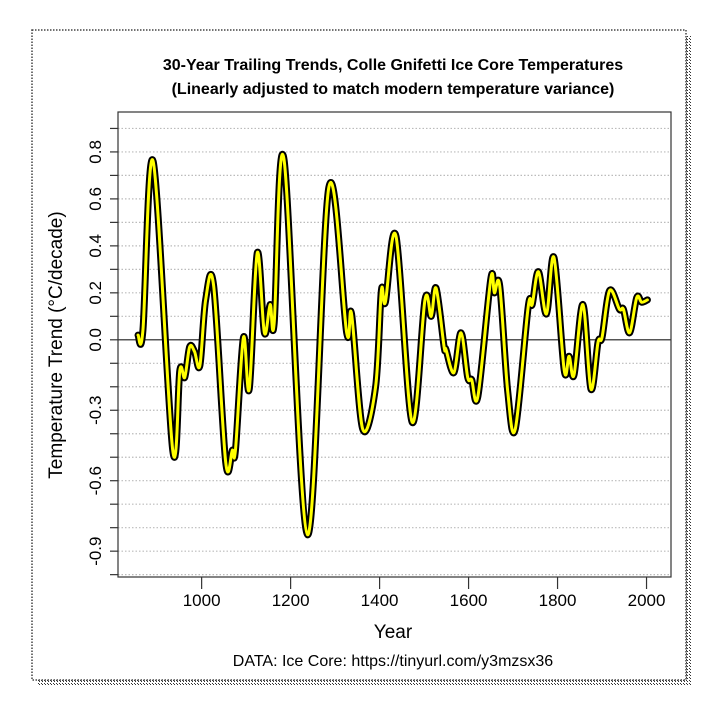 The height and width of the screenshot is (717, 720). Describe the element at coordinates (95, 340) in the screenshot. I see `y-tick-label: 0.0` at that location.